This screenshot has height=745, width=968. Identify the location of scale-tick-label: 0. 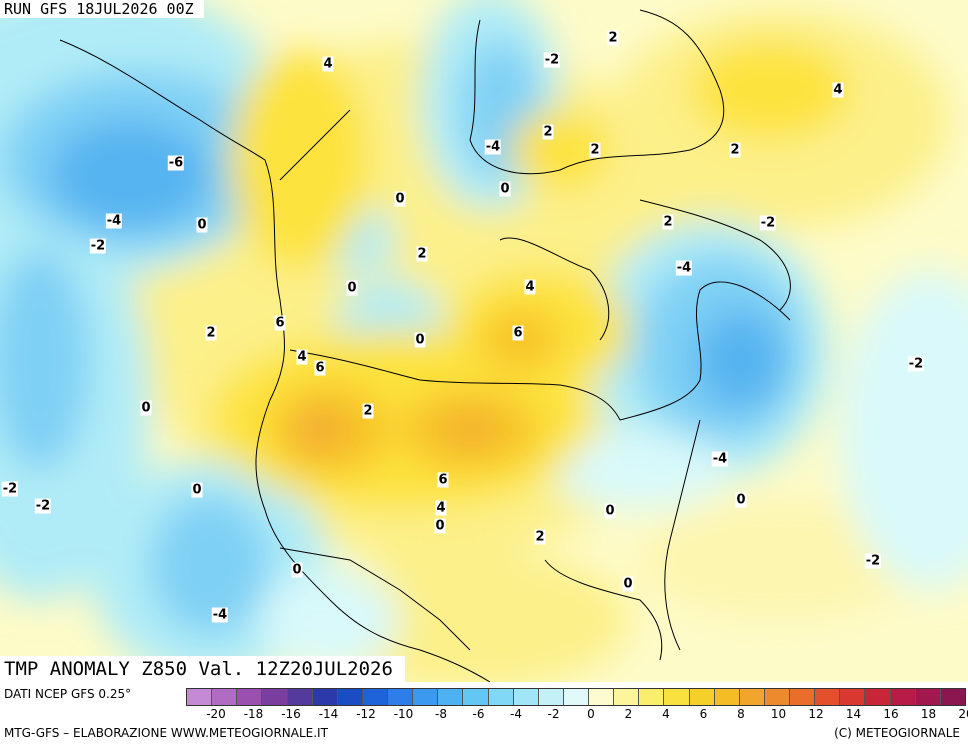
(591, 714).